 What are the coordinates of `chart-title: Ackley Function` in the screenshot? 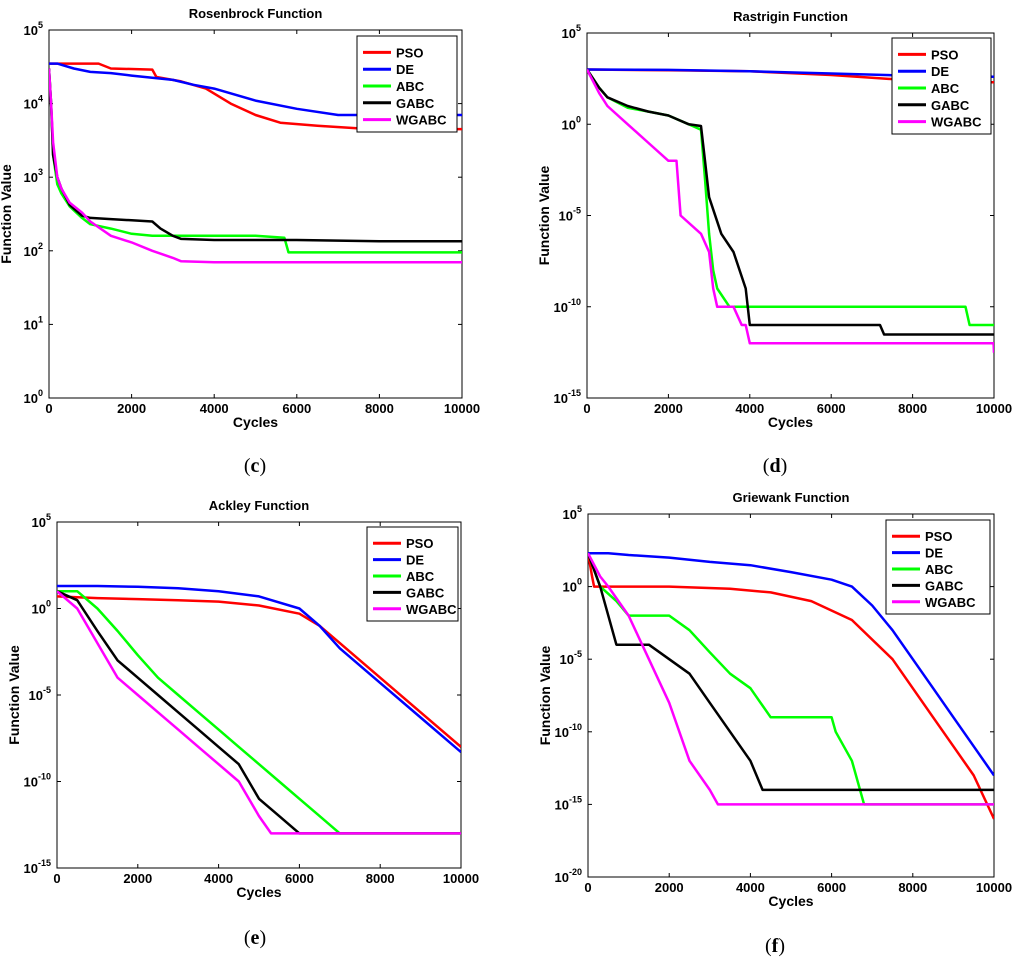 It's located at (259, 505).